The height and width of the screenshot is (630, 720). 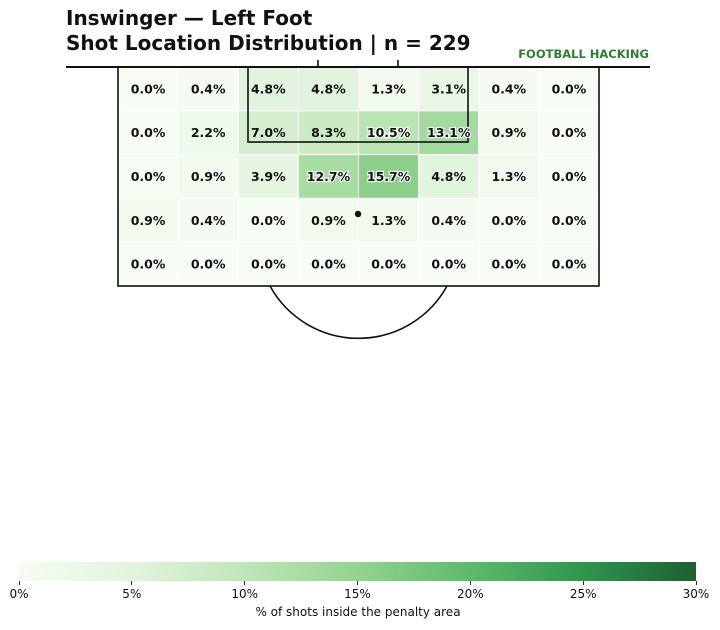 I want to click on brand-label: FOOTBALL HACKING, so click(x=583, y=54).